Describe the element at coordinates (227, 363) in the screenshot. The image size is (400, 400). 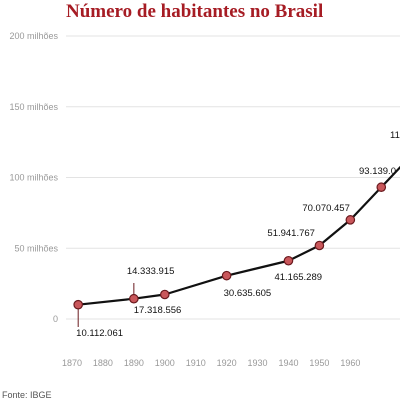
I see `x-tick-label: 1920` at that location.